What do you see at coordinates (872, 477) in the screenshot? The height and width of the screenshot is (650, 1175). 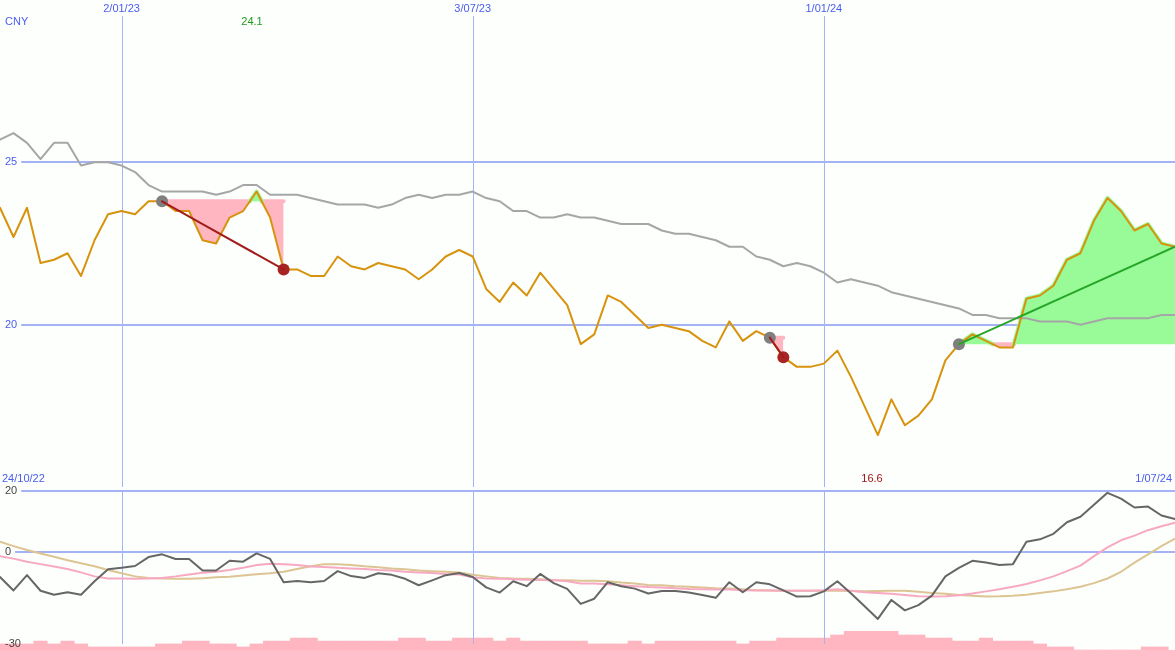 I see `annotation: 16.6` at bounding box center [872, 477].